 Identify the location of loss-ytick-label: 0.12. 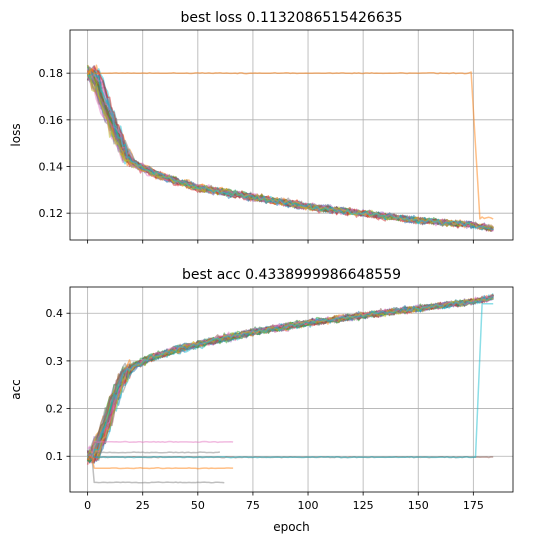
(51, 213).